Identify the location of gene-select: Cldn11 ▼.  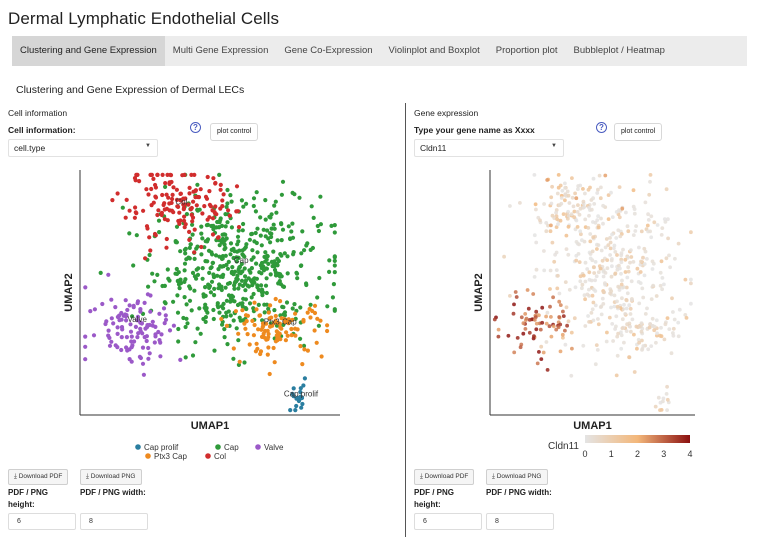
(489, 148).